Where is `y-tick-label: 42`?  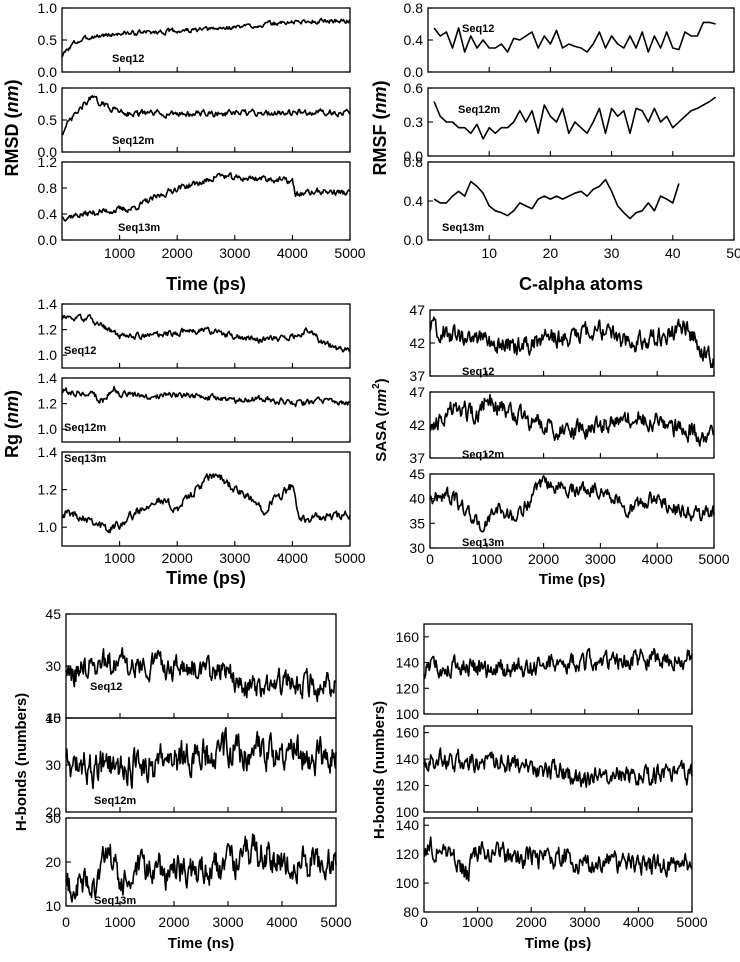 y-tick-label: 42 is located at coordinates (417, 425).